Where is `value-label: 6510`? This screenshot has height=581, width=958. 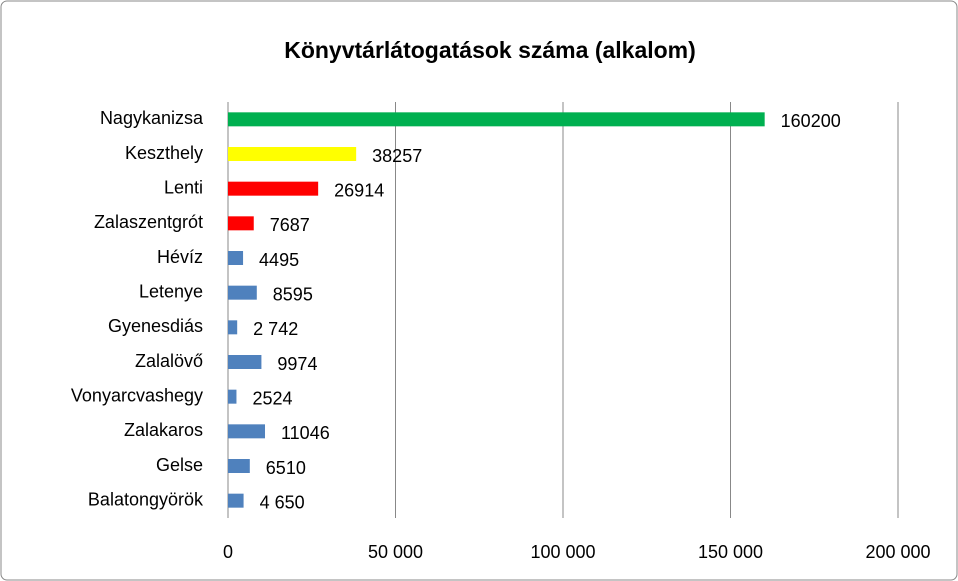 value-label: 6510 is located at coordinates (286, 468).